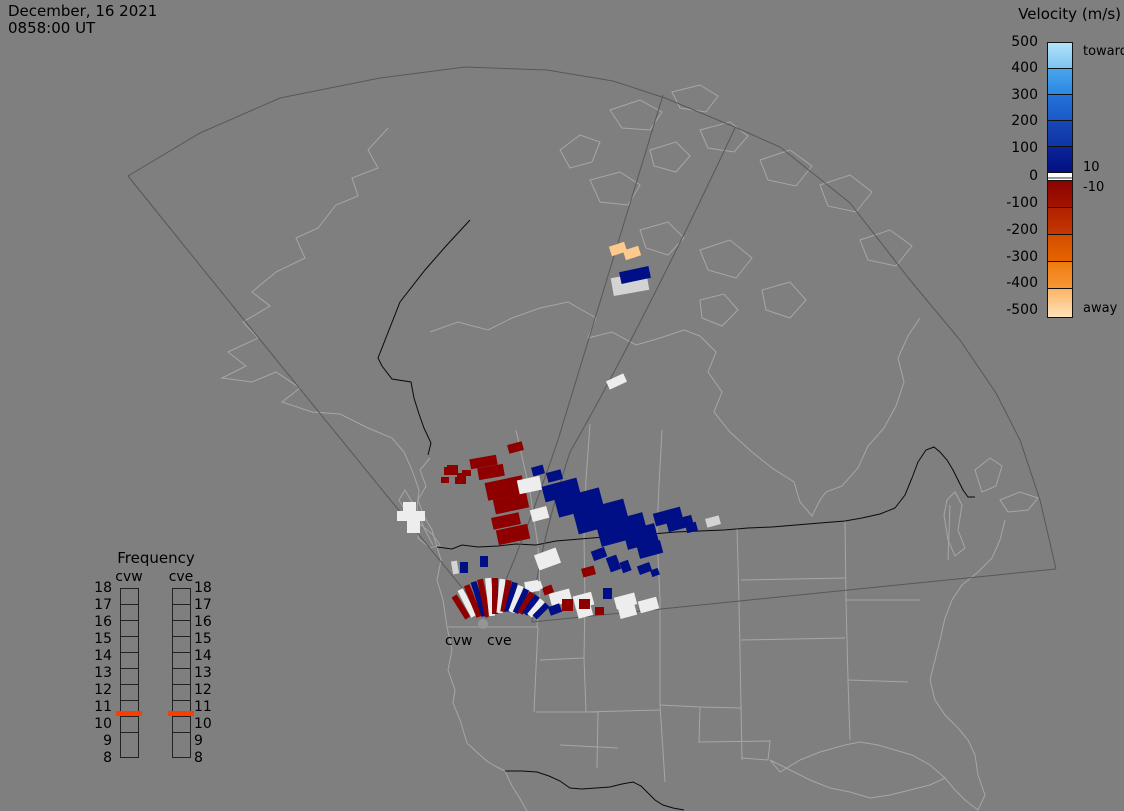 Image resolution: width=1124 pixels, height=811 pixels. What do you see at coordinates (129, 577) in the screenshot?
I see `frequency-column-label-cvw: cvw` at bounding box center [129, 577].